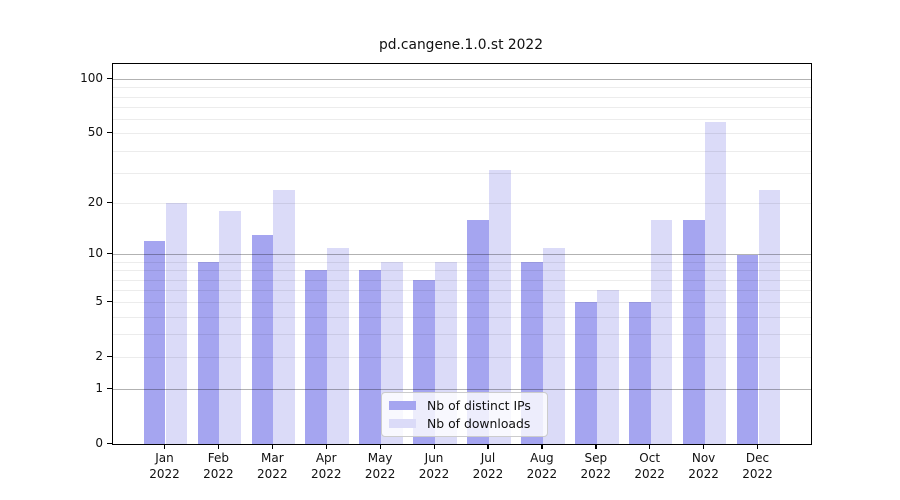 Image resolution: width=900 pixels, height=500 pixels. What do you see at coordinates (479, 405) in the screenshot?
I see `legend-label: Nb of distinct IPs` at bounding box center [479, 405].